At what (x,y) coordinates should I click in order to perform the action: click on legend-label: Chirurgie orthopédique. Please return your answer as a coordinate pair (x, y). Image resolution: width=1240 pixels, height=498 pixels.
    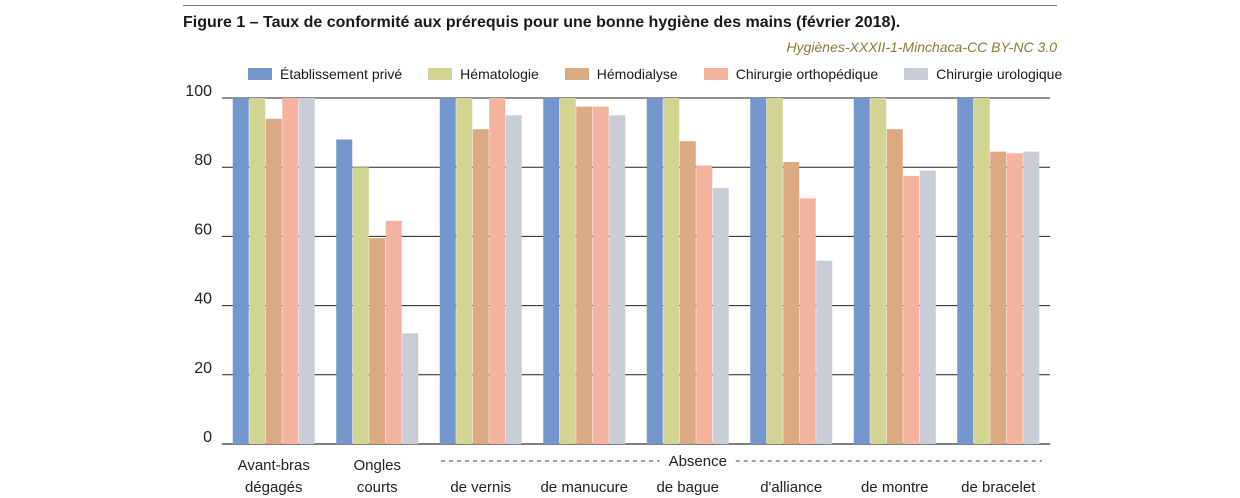
    Looking at the image, I should click on (807, 74).